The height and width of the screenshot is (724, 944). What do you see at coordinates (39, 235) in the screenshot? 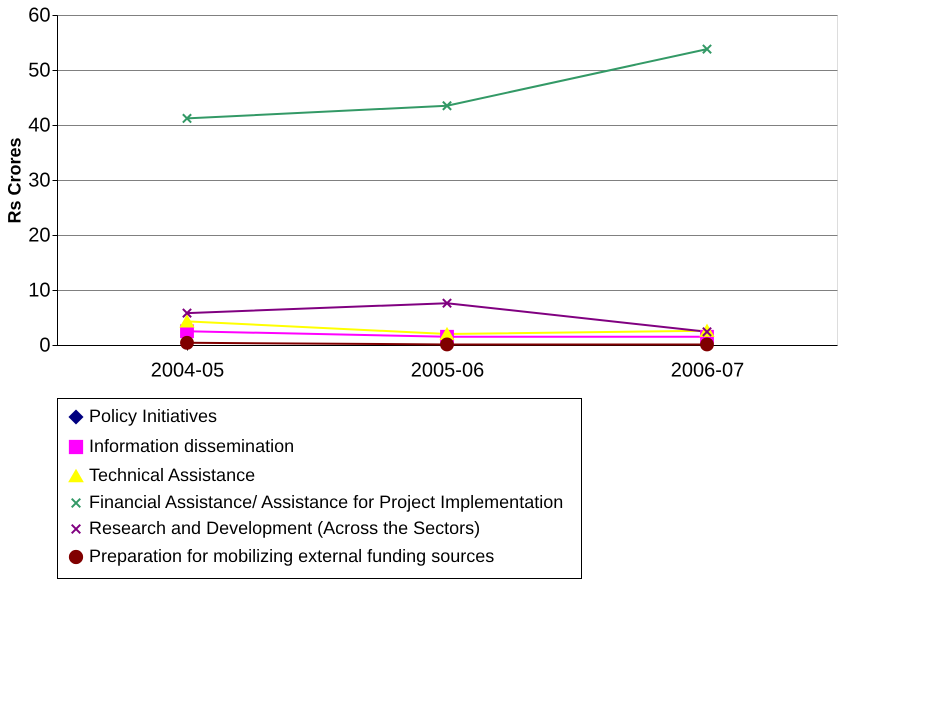
I see `y-tick-label: 20` at bounding box center [39, 235].